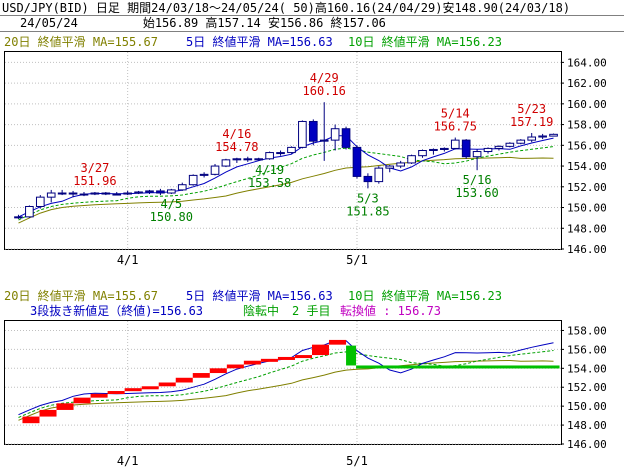 Image resolution: width=624 pixels, height=475 pixels. I want to click on legend-top-ma5: 5日 終値平滑 MA=156.63, so click(259, 41).